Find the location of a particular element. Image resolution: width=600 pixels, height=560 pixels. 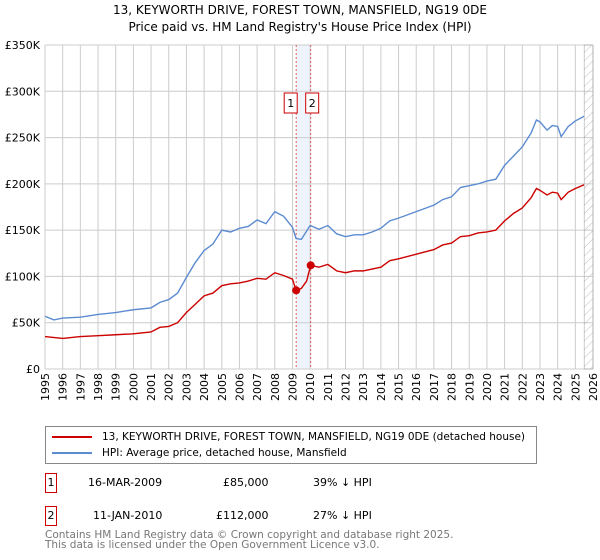

table-row: 2 11-JAN-2010 £112,000 27% ↓ HPI is located at coordinates (295, 516).